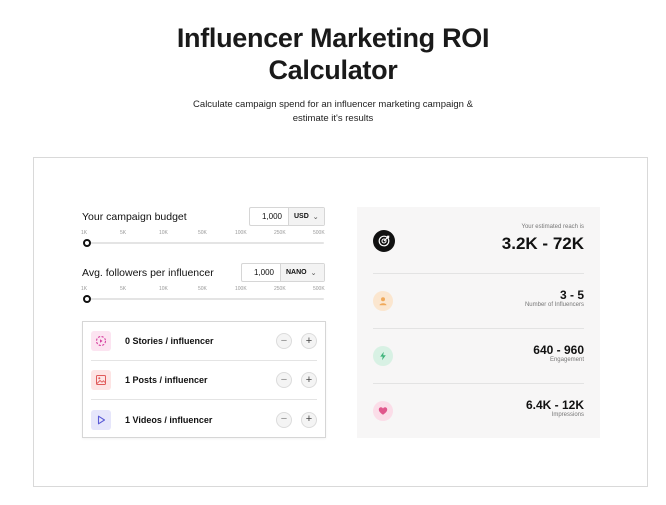 The width and height of the screenshot is (666, 505). I want to click on budget-tick: 1K, so click(84, 233).